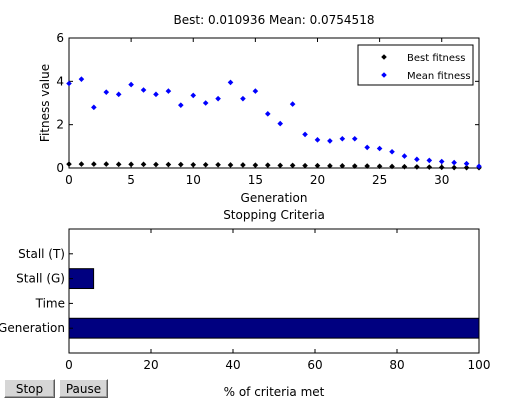  I want to click on criteria-category-label: Stall (G), so click(40, 279).